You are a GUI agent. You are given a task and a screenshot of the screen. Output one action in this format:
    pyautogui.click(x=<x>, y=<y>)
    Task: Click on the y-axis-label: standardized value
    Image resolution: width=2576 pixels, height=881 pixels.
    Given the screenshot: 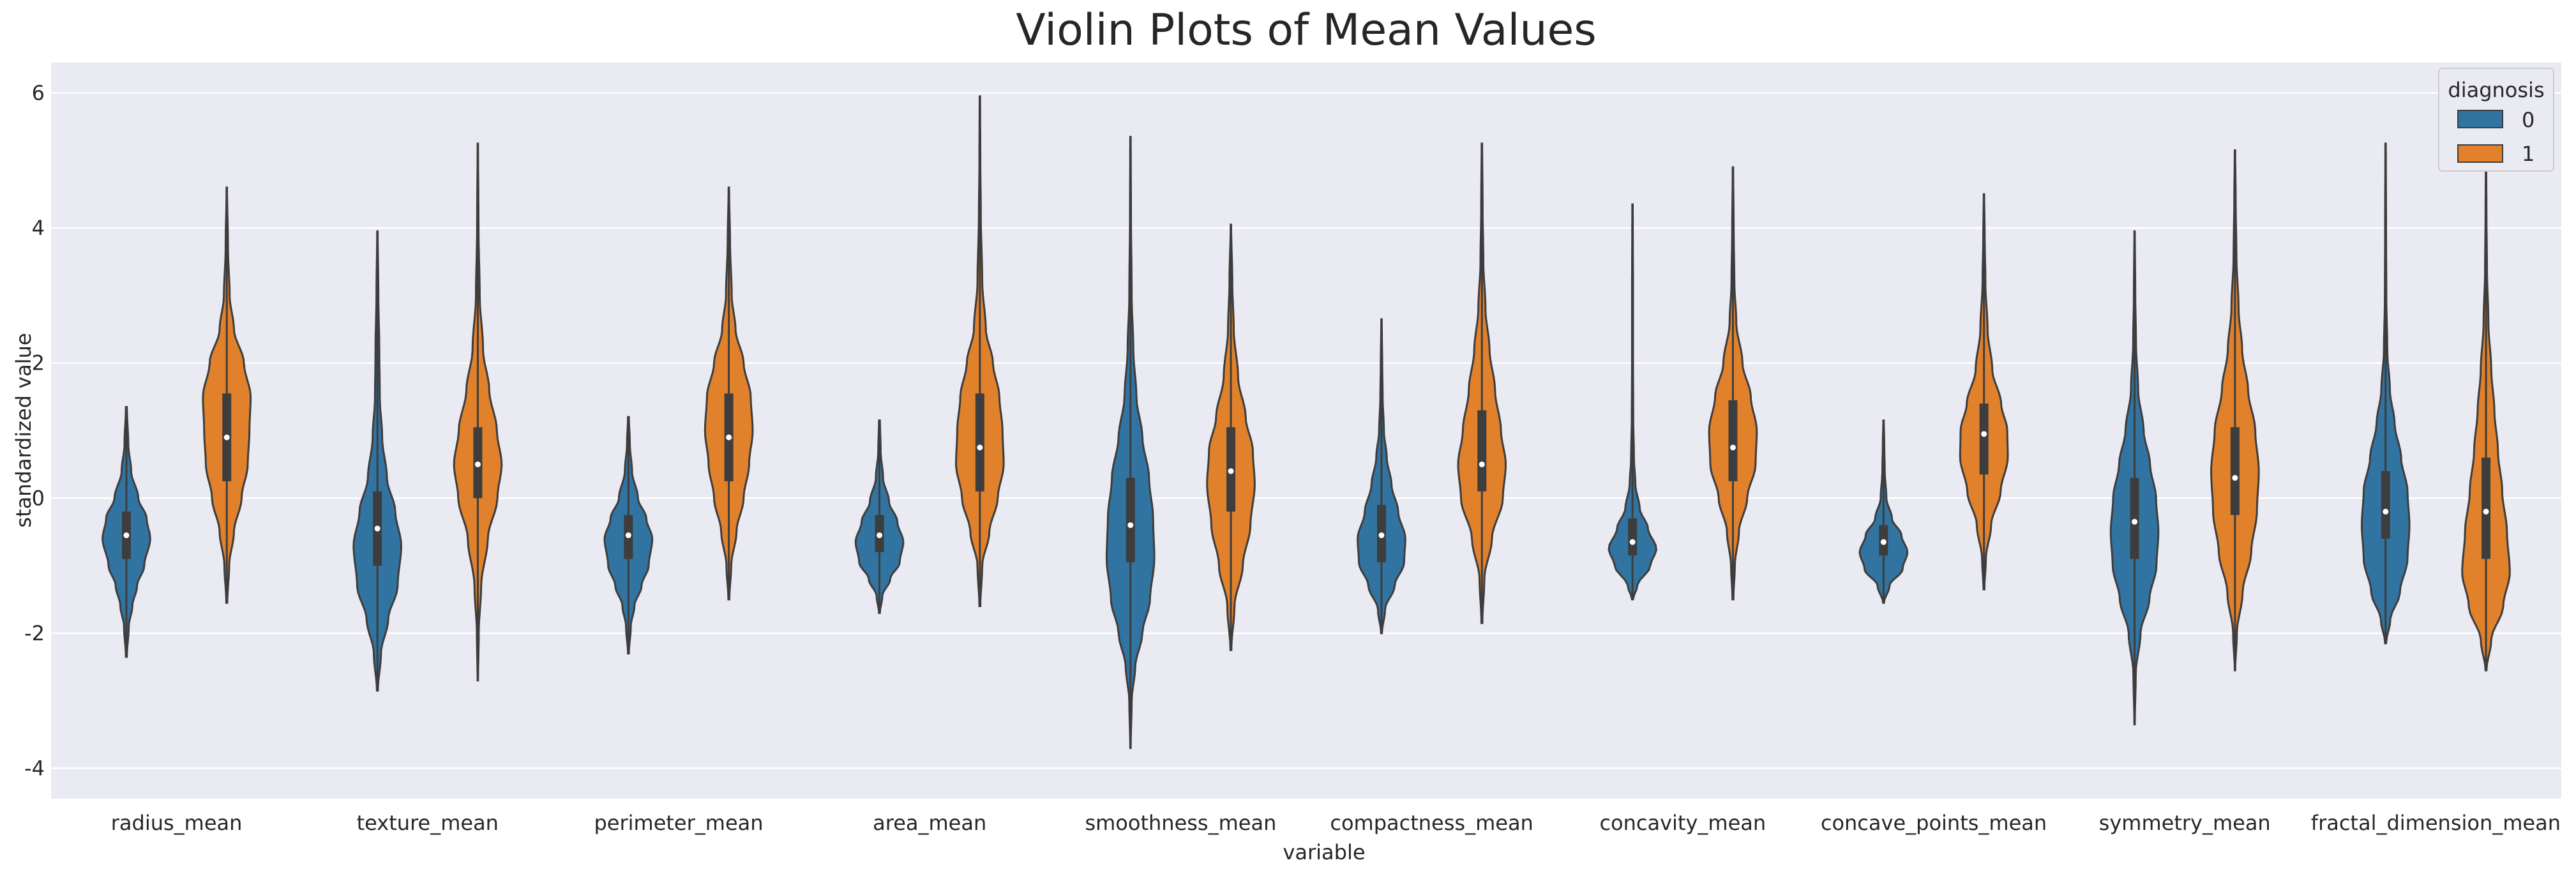 What is the action you would take?
    pyautogui.click(x=23, y=430)
    